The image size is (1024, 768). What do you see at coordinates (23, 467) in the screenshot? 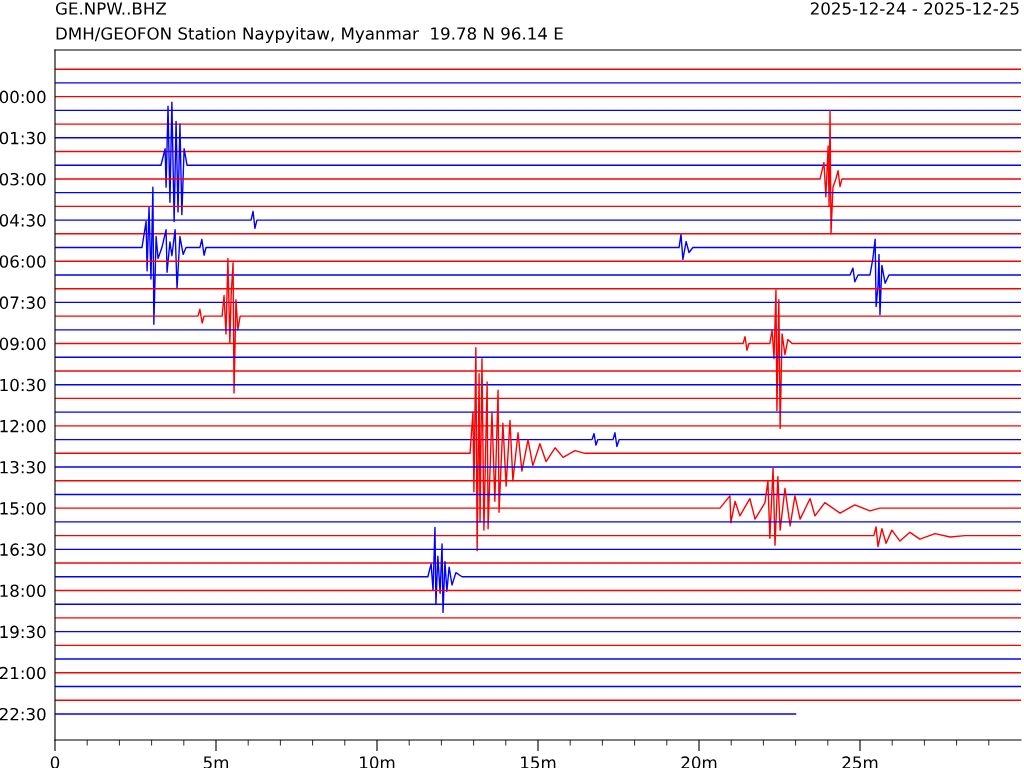
I see `y-tick-label: 13:30` at bounding box center [23, 467].